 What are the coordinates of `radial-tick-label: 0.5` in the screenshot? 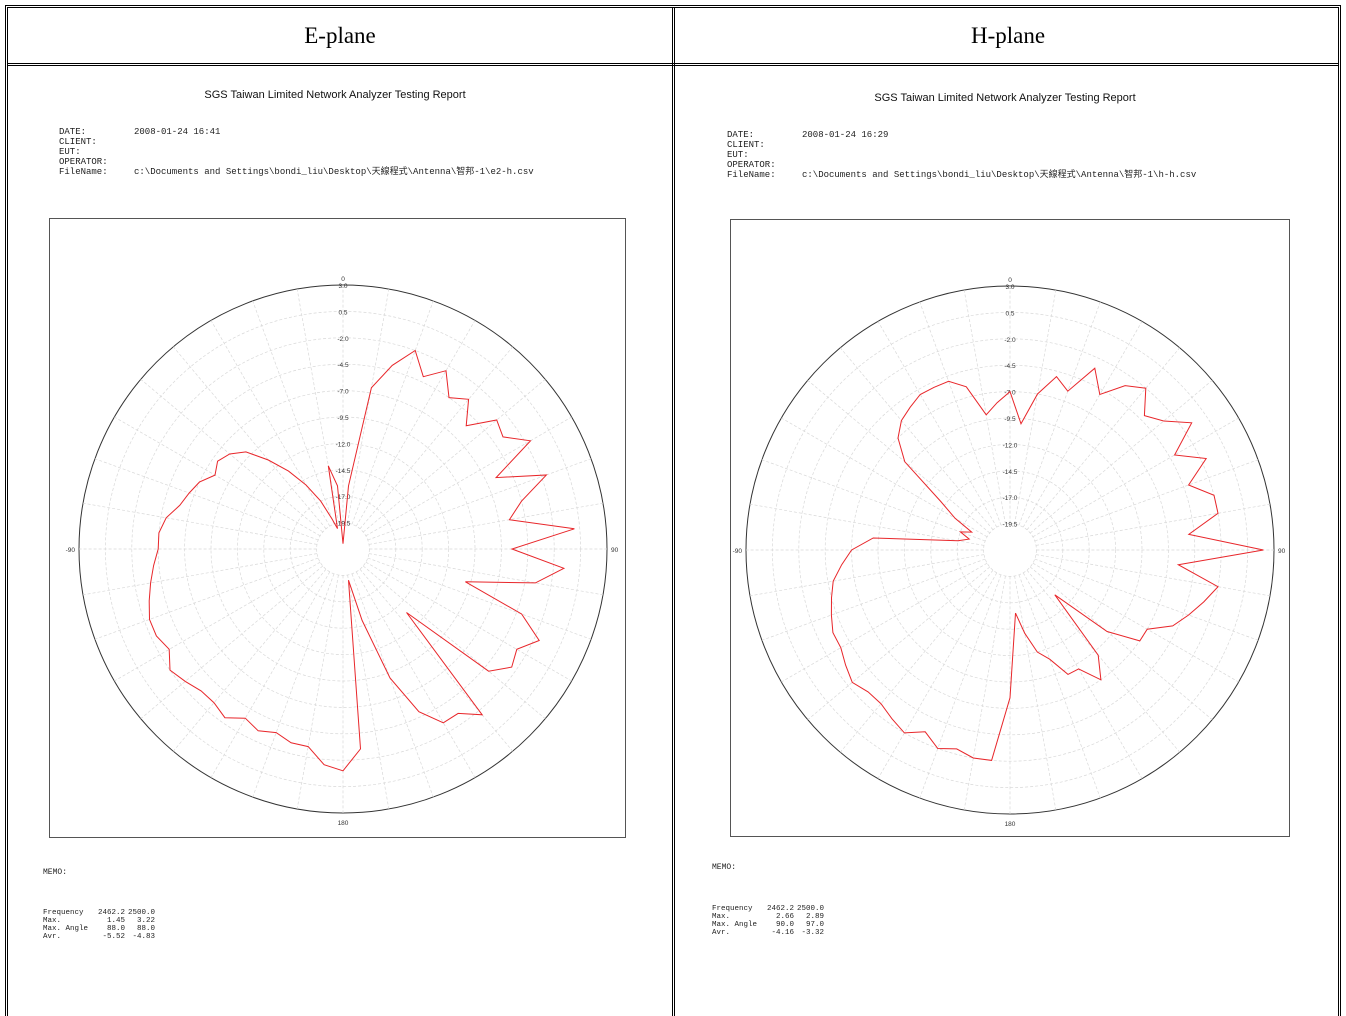 It's located at (342, 312).